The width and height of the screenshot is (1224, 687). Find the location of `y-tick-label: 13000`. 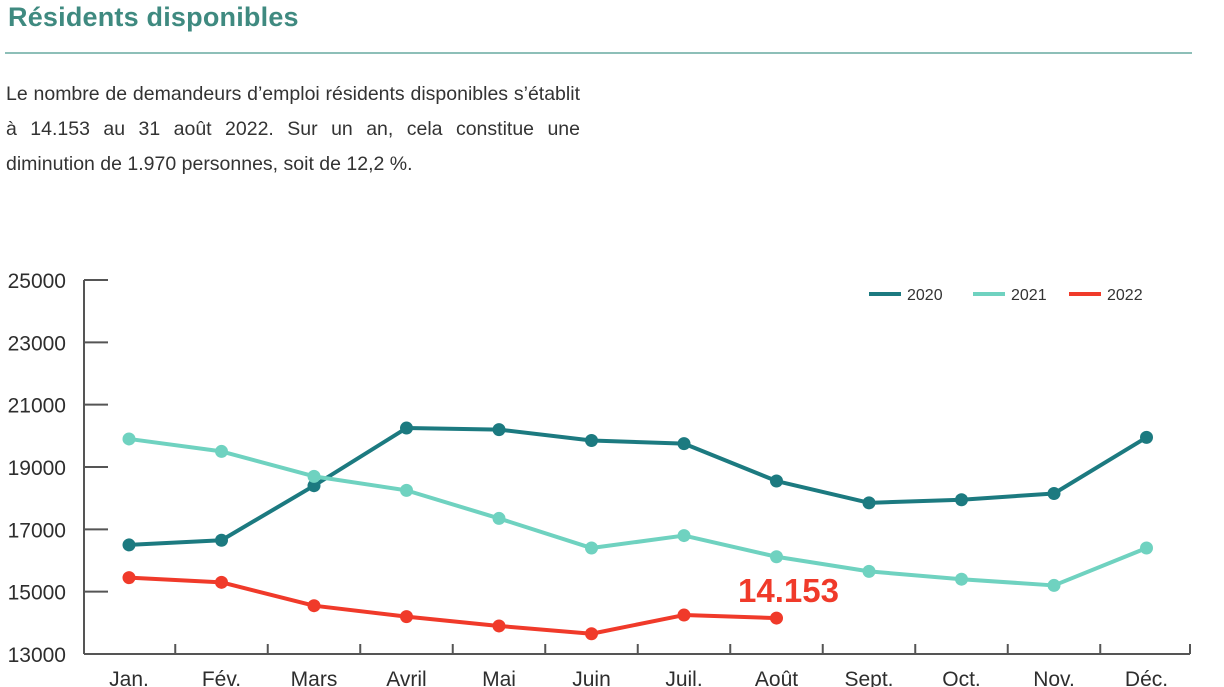

y-tick-label: 13000 is located at coordinates (37, 655).